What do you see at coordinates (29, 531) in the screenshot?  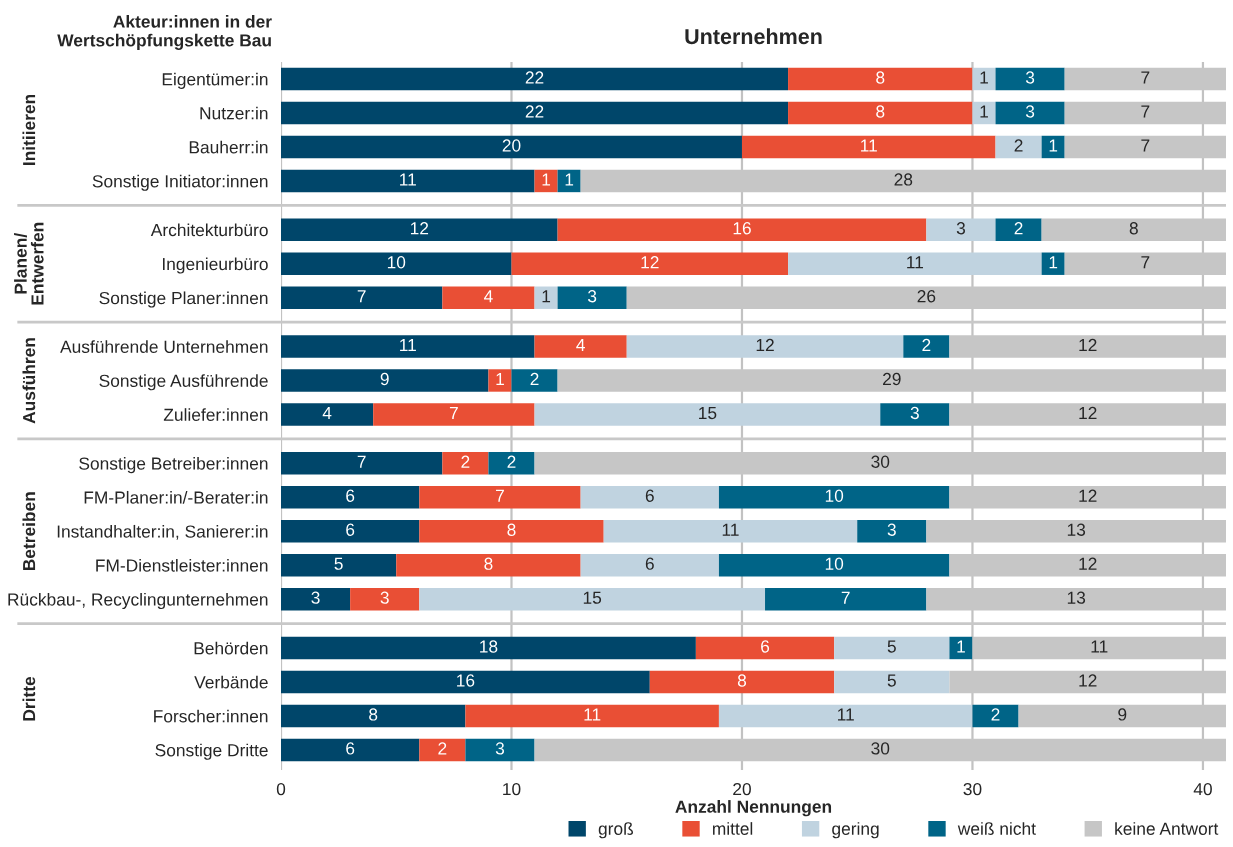 I see `text: Betreiben` at bounding box center [29, 531].